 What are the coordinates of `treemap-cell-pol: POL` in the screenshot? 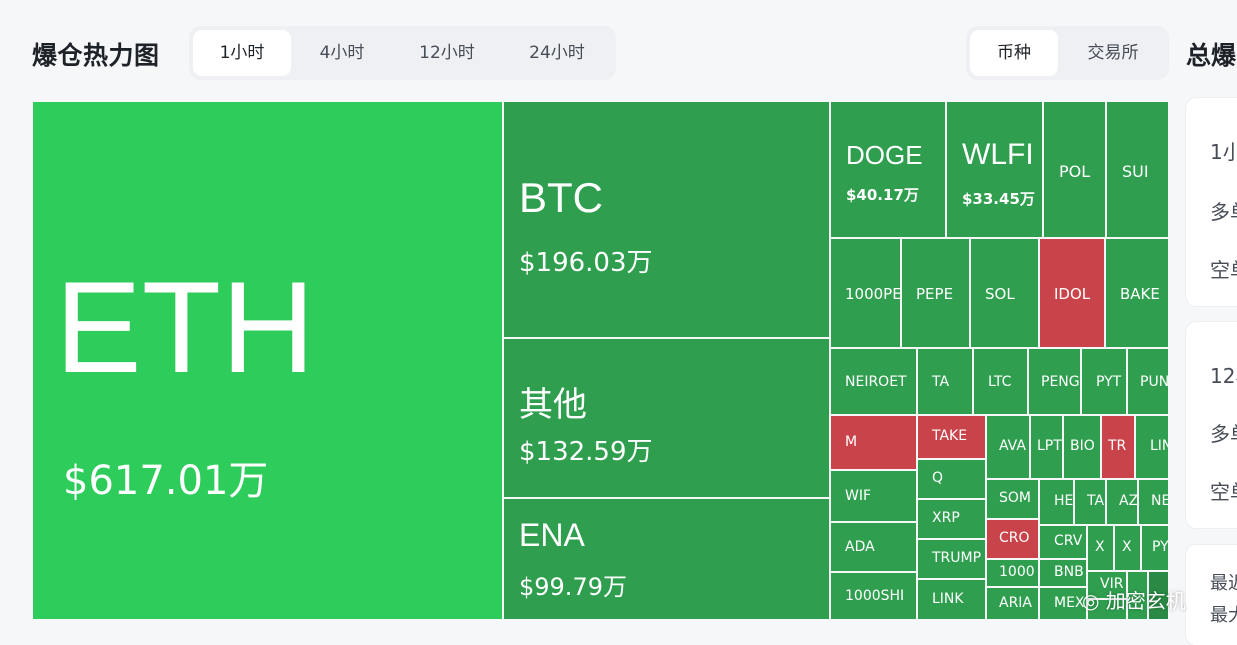 It's located at (1074, 169).